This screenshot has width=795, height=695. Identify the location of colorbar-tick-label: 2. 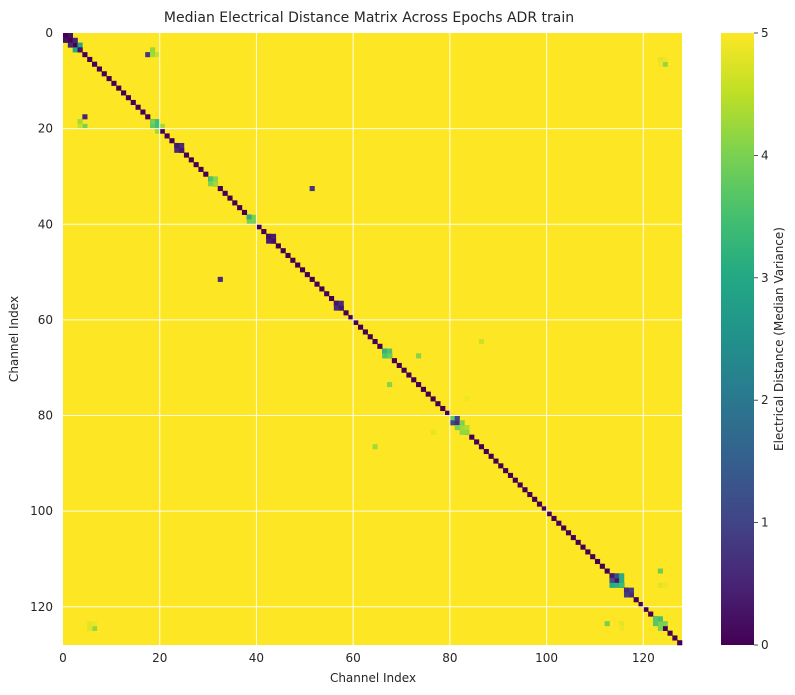
(765, 400).